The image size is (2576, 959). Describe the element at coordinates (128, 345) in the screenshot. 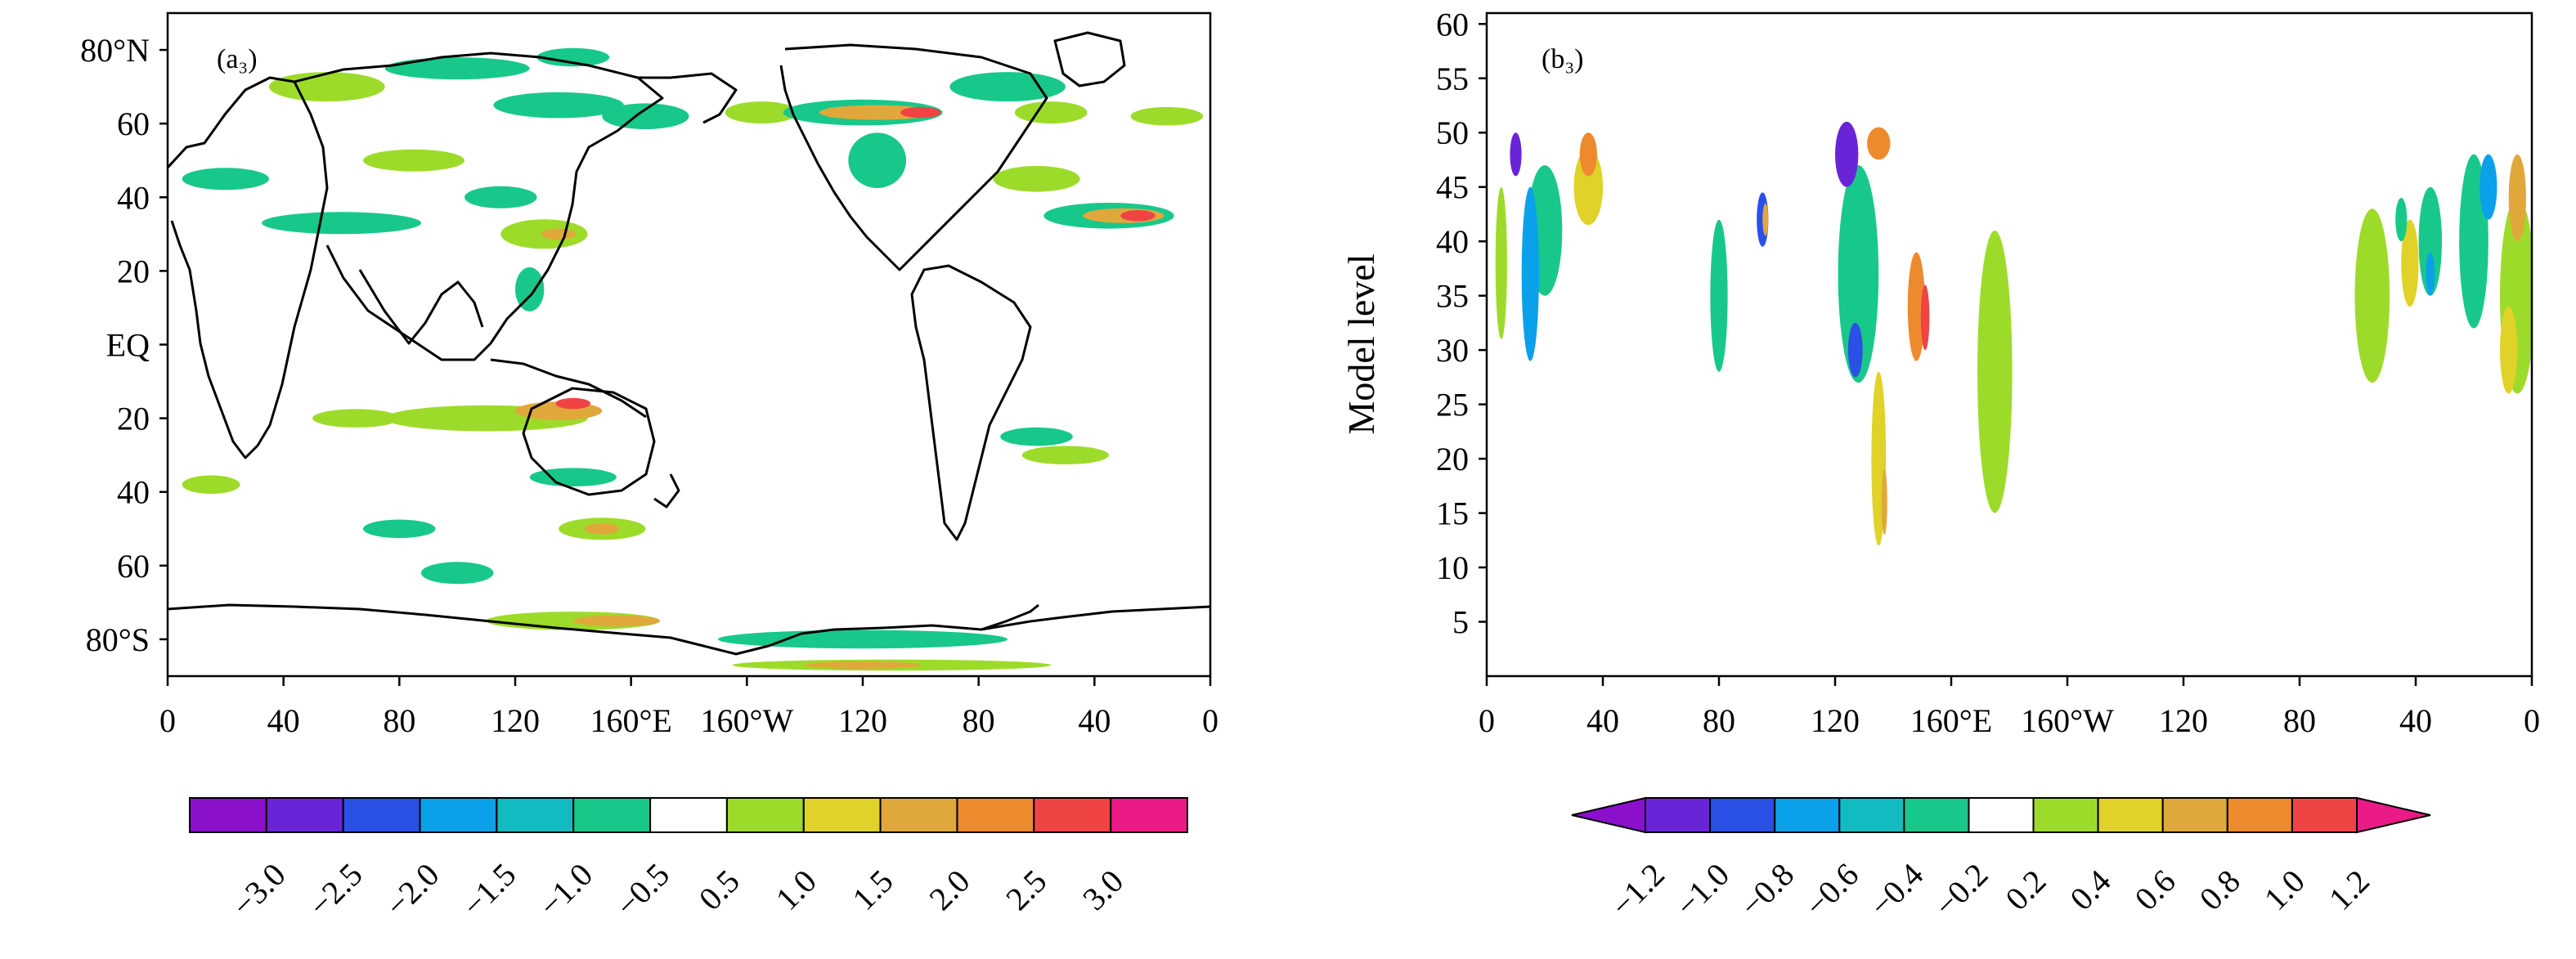

I see `y-tick-label: EQ` at that location.